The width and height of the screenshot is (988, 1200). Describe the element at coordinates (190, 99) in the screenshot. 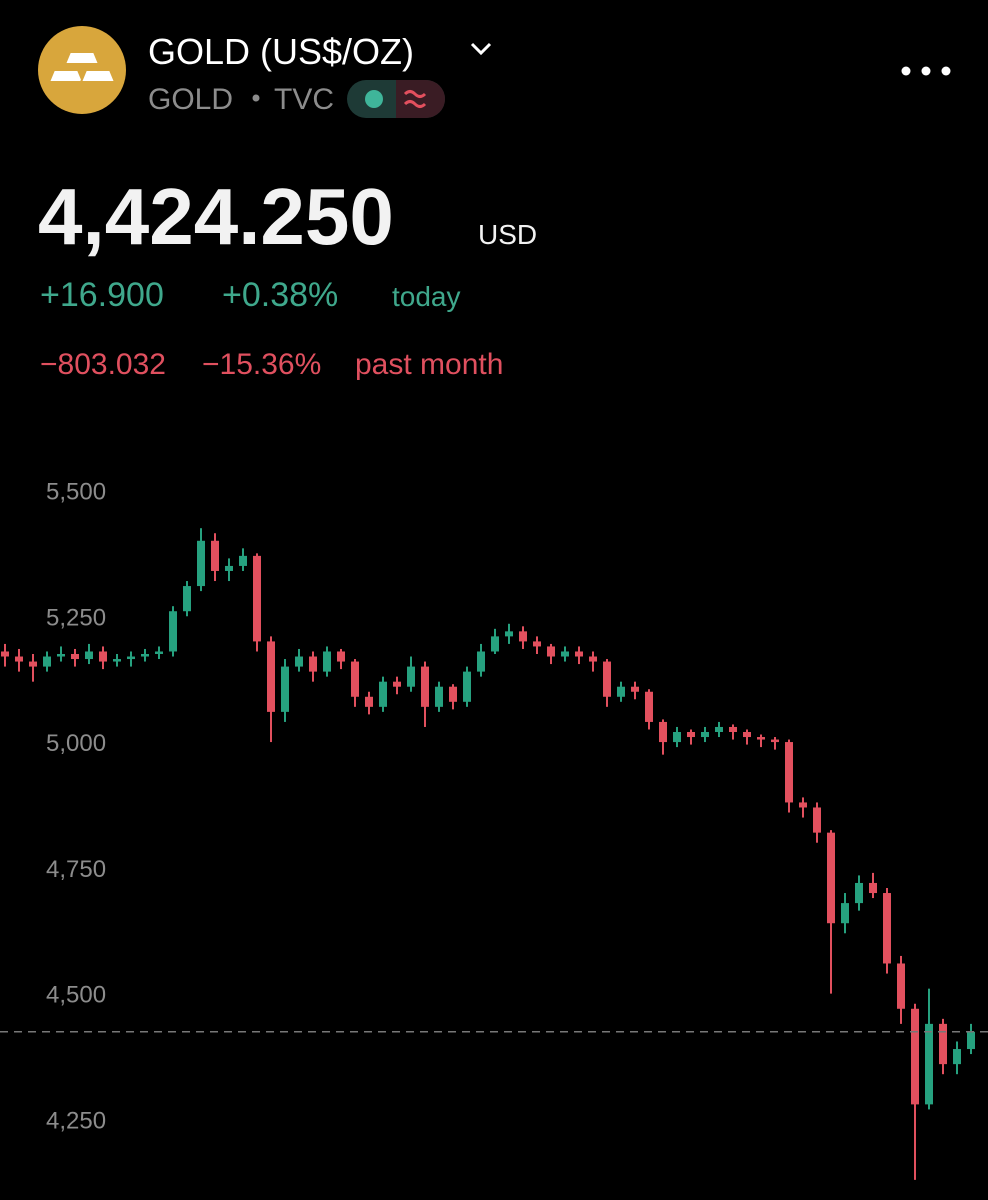

I see `symbol-code: GOLD` at that location.